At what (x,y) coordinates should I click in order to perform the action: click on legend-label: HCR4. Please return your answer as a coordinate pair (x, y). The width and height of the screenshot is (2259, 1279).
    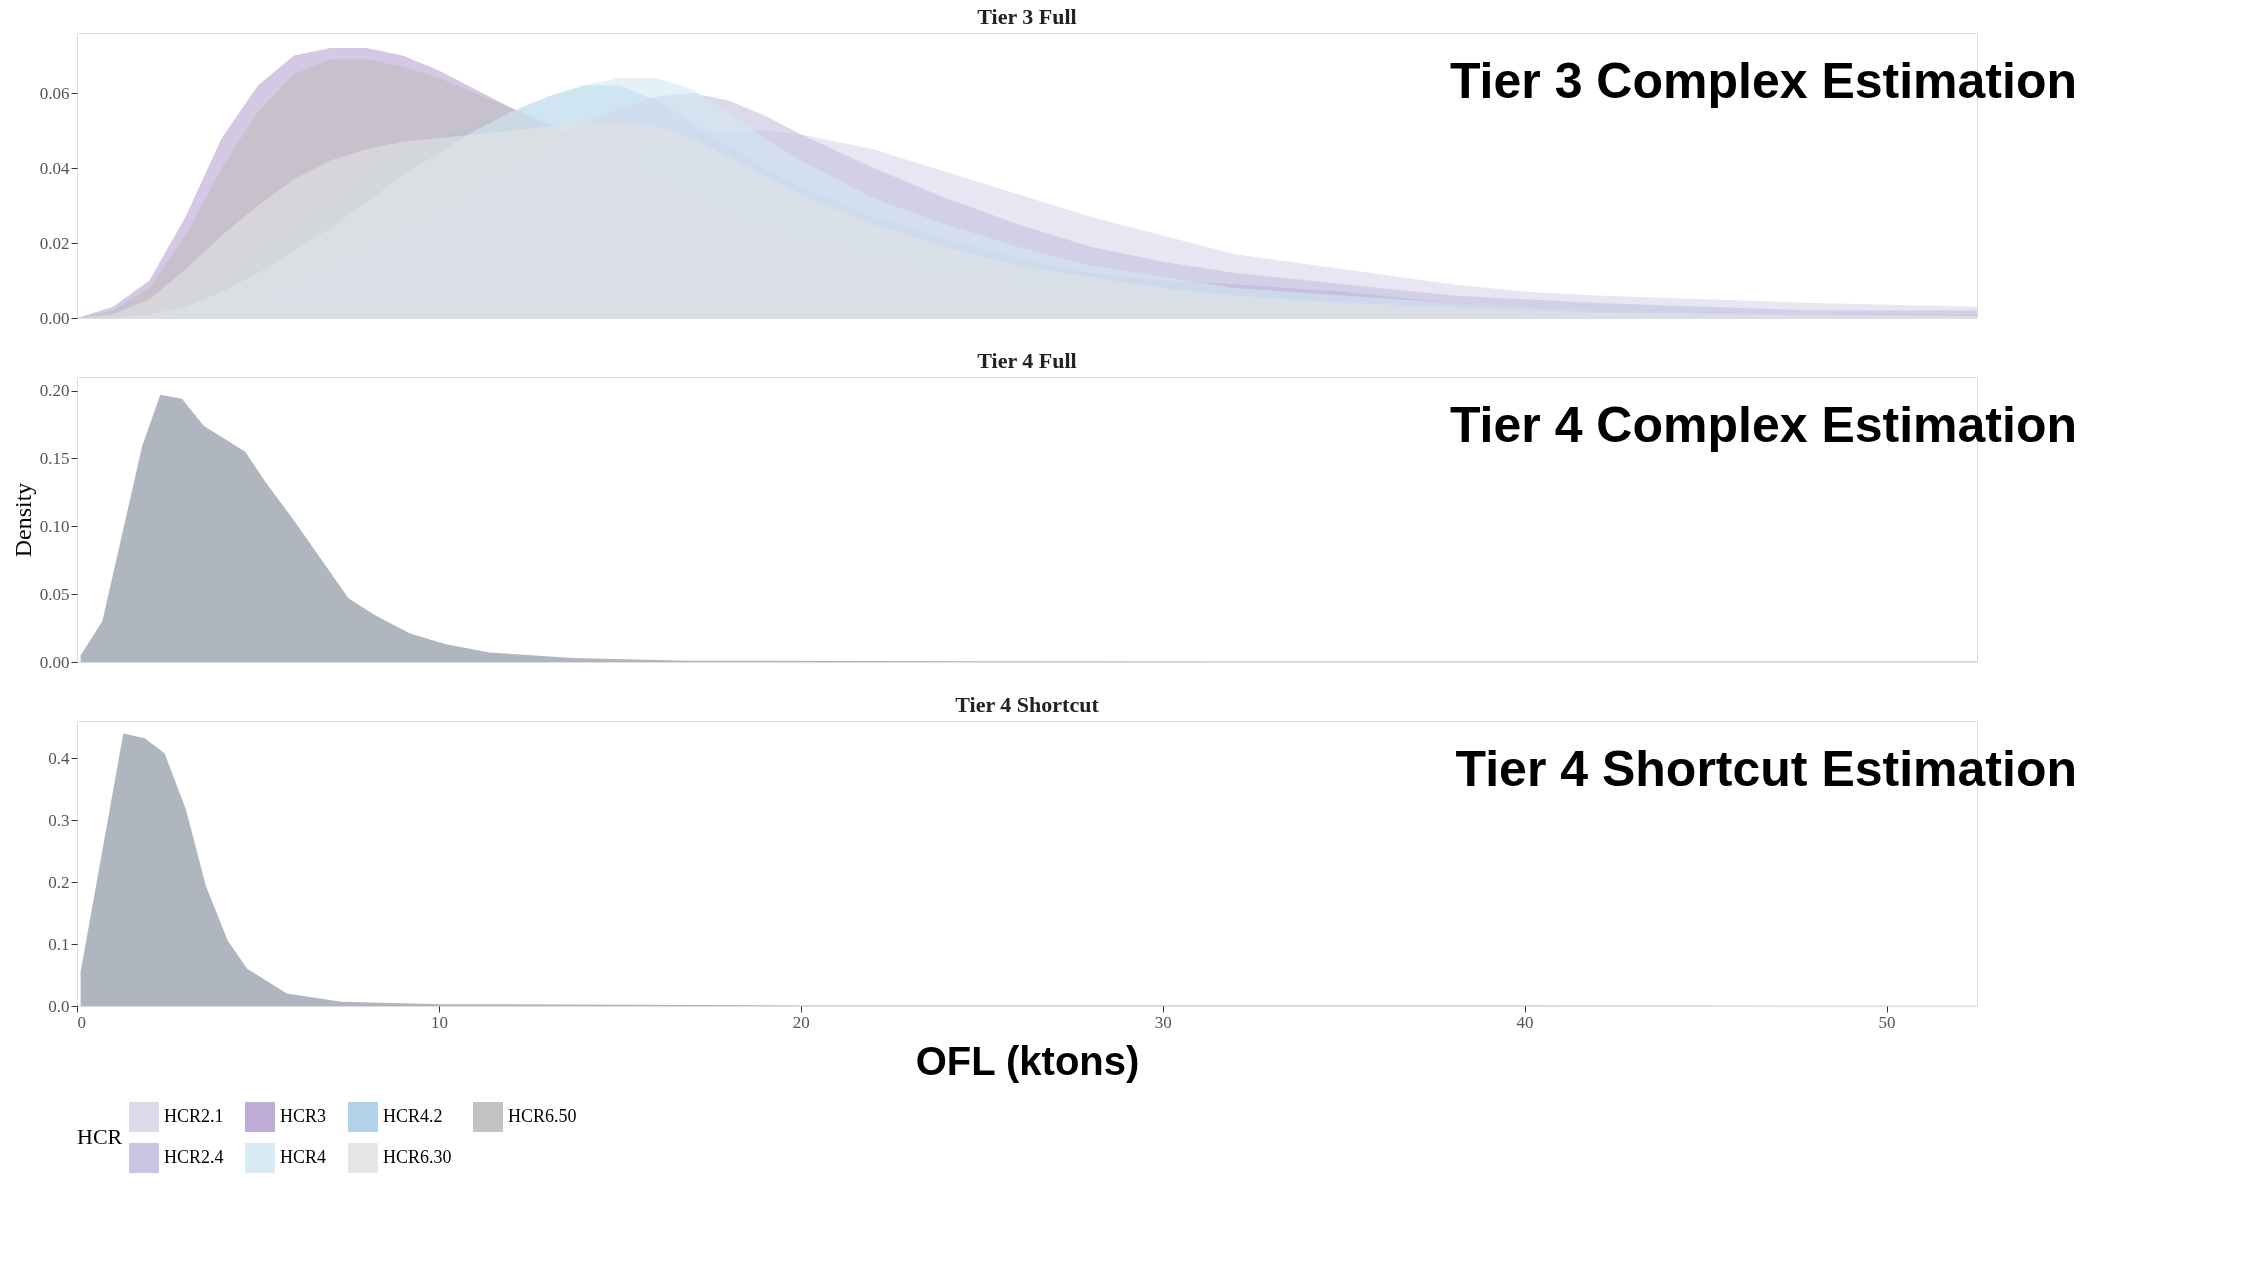
    Looking at the image, I should click on (303, 1157).